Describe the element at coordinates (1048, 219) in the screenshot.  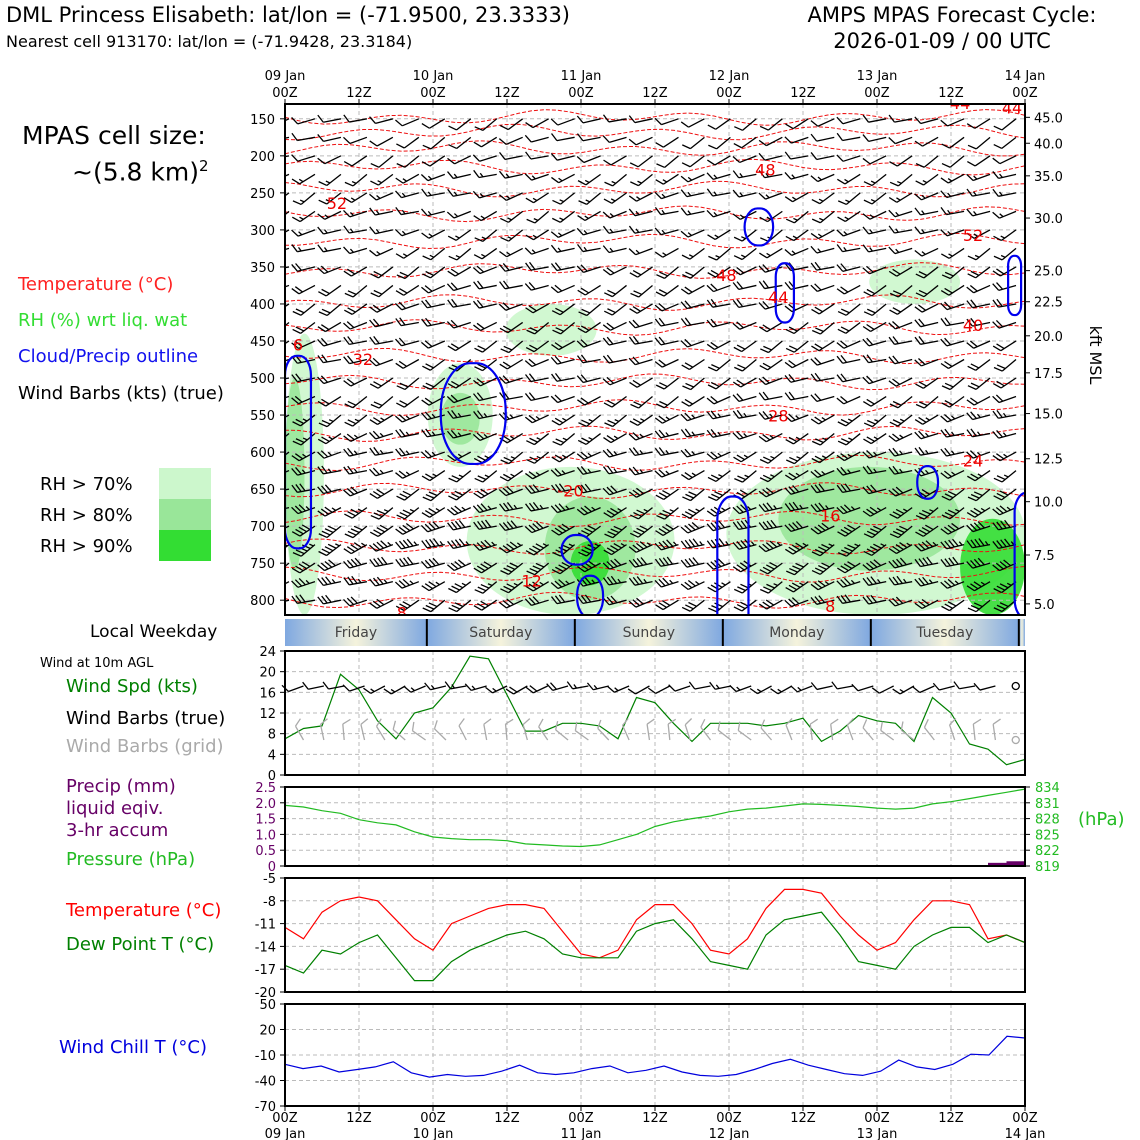
I see `y-tick-label-right: 30.0` at that location.